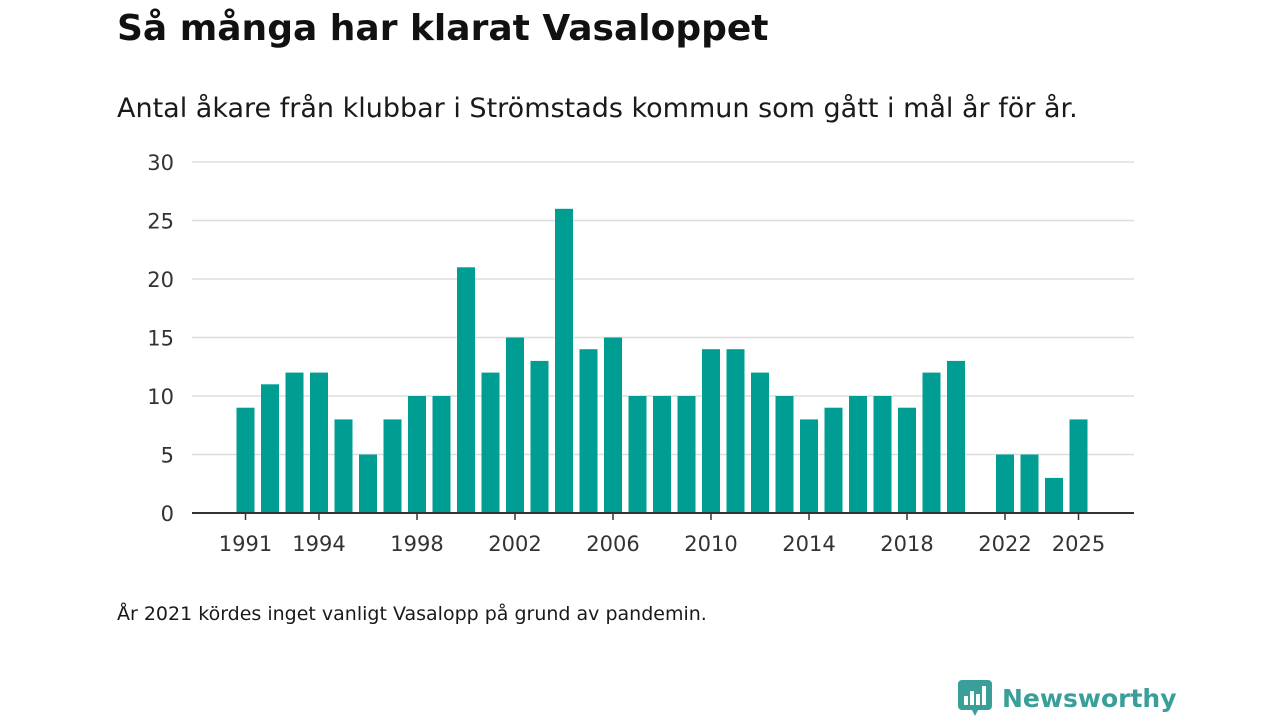  I want to click on y-tick-label: 30, so click(160, 163).